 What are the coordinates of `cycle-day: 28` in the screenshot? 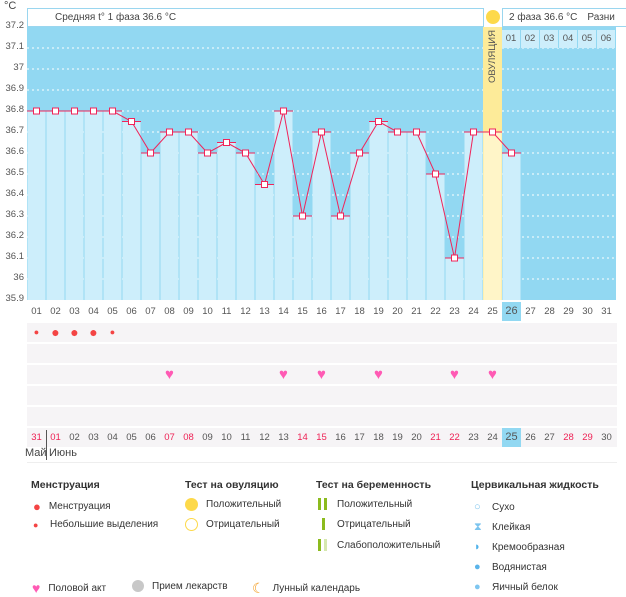 It's located at (549, 311).